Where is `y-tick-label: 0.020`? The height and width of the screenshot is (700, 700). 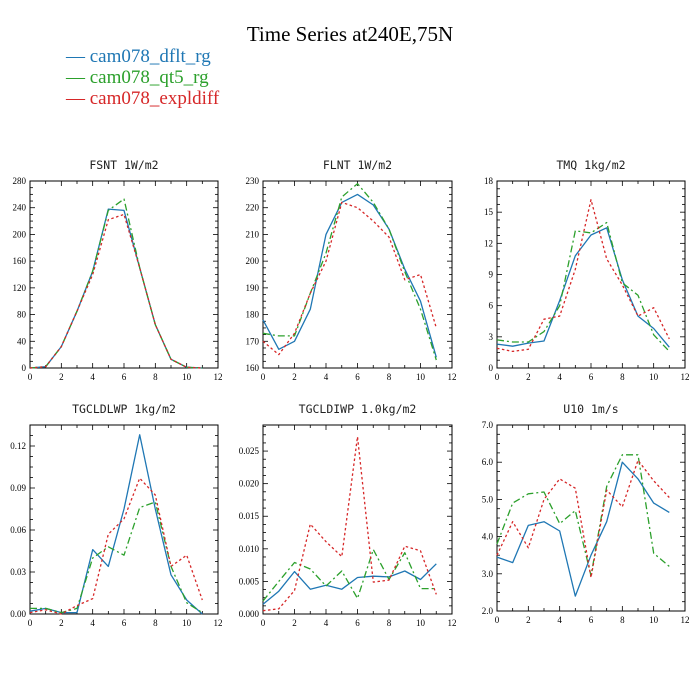
y-tick-label: 0.020 is located at coordinates (249, 484).